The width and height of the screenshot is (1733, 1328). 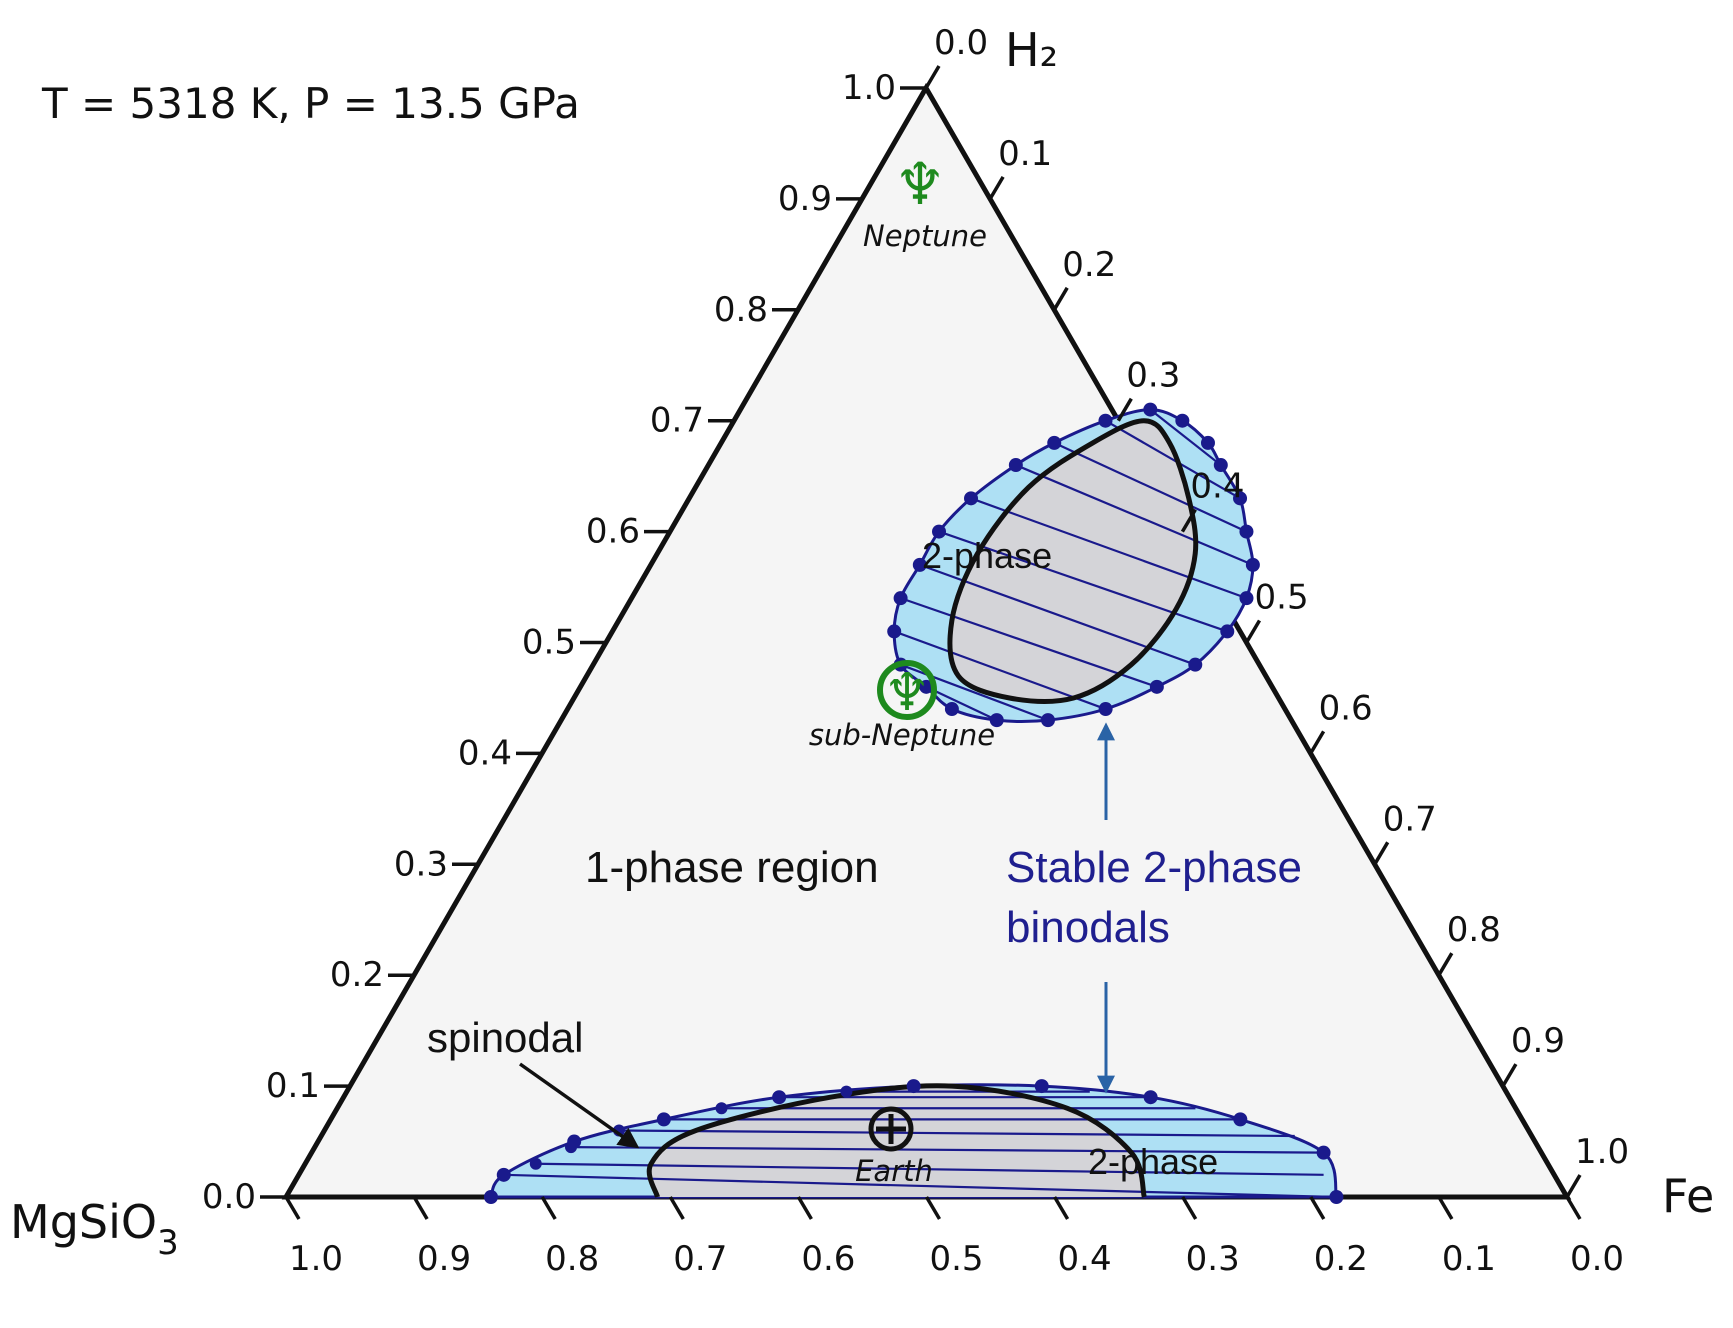 I want to click on earth-symbol-icon, so click(x=891, y=1129).